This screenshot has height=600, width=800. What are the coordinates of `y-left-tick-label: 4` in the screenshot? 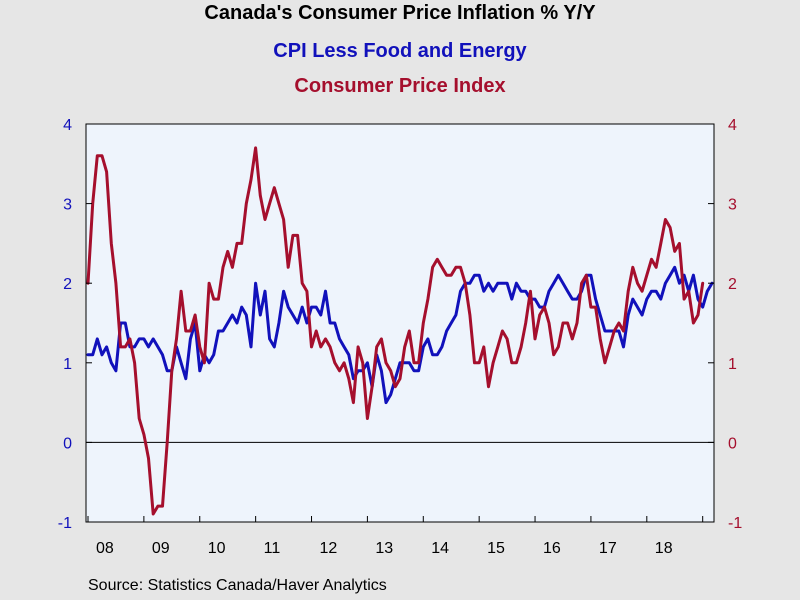 It's located at (67, 125).